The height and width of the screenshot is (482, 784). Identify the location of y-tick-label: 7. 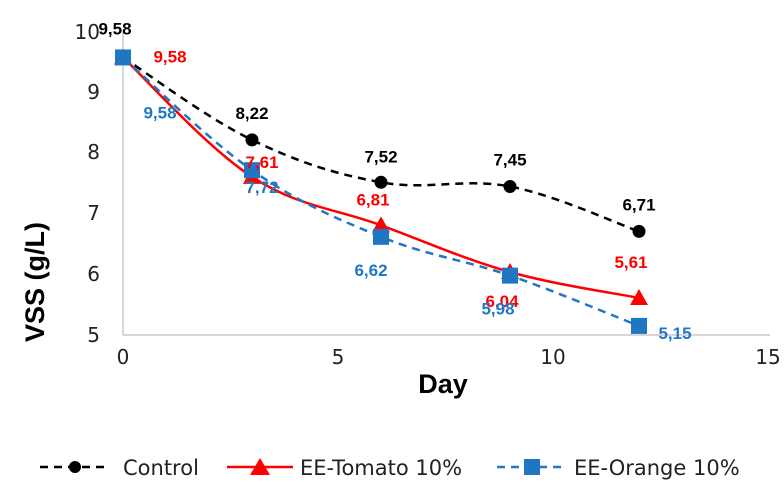
(93, 213).